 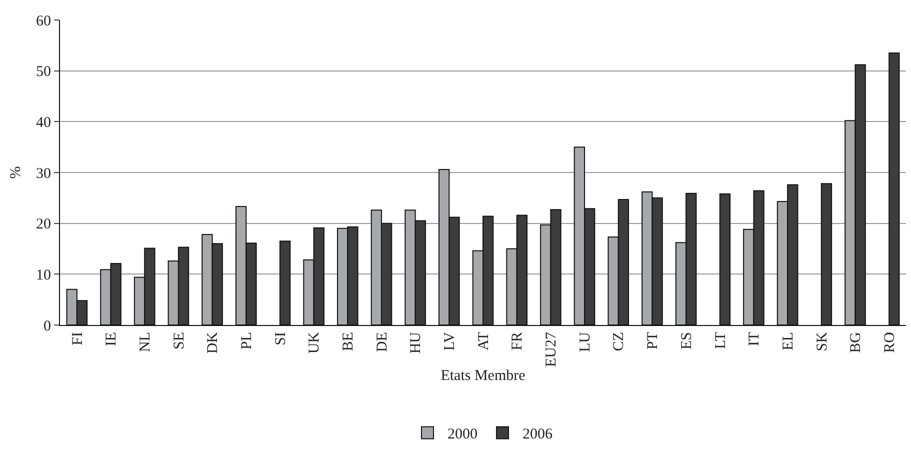 I want to click on x-tick-label: DK, so click(x=213, y=343).